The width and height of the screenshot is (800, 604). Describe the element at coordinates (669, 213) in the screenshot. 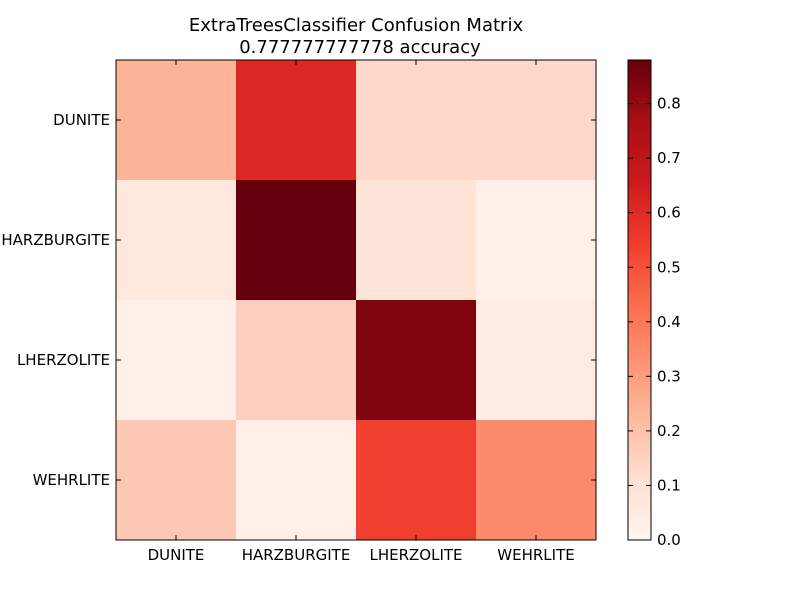

I see `colorbar-tick-label: 0.6` at that location.